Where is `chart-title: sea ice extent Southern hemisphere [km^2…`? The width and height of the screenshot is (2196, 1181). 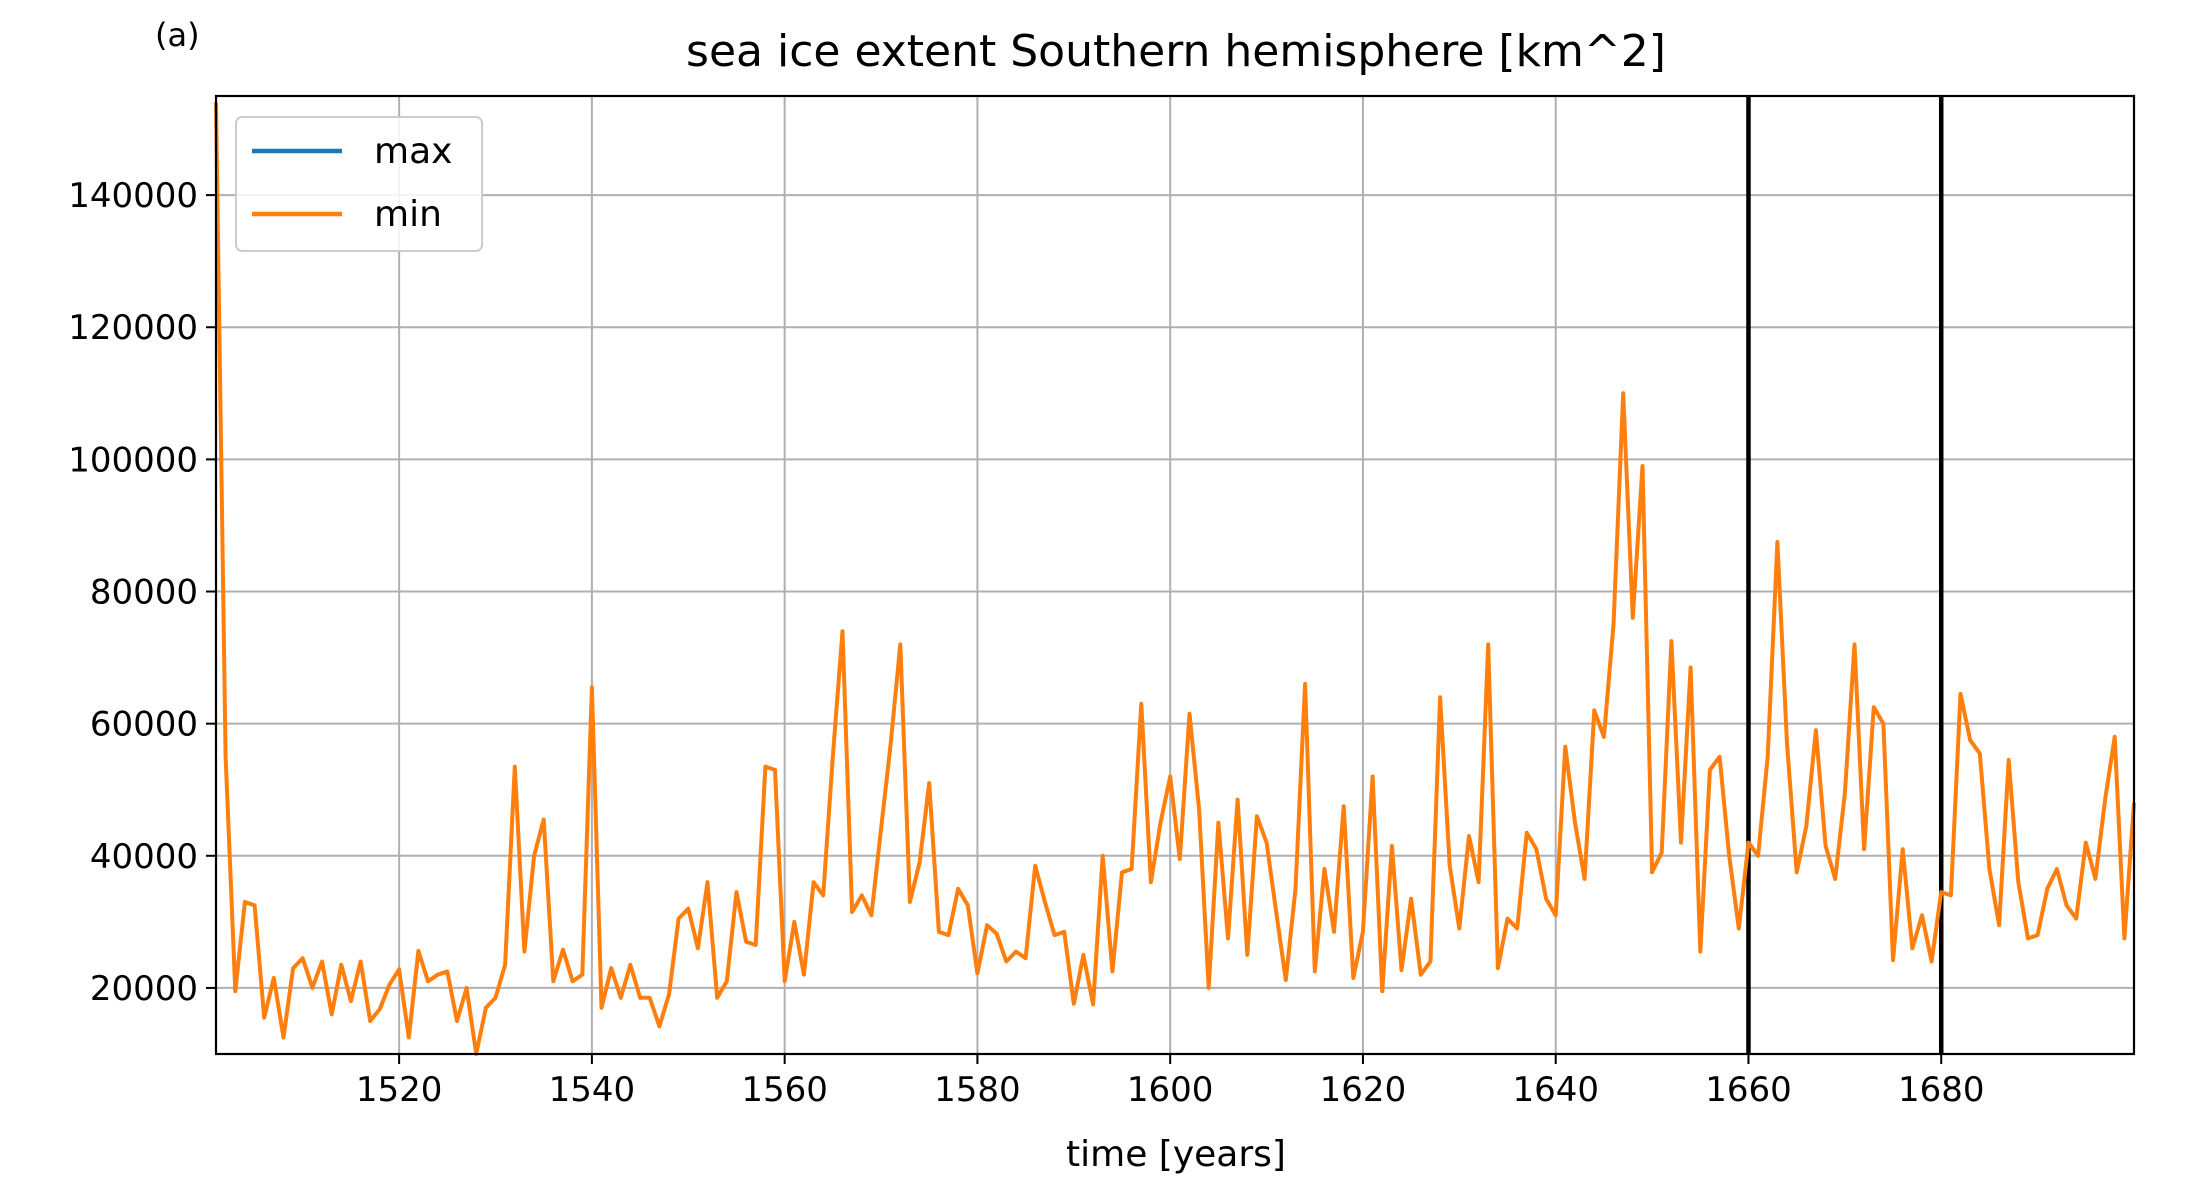
chart-title: sea ice extent Southern hemisphere [km^2… is located at coordinates (1176, 51).